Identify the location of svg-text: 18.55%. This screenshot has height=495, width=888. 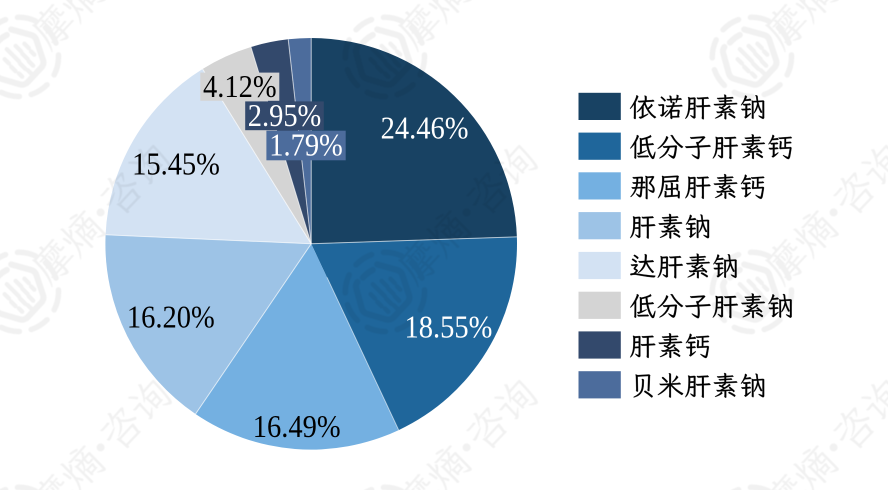
(448, 327).